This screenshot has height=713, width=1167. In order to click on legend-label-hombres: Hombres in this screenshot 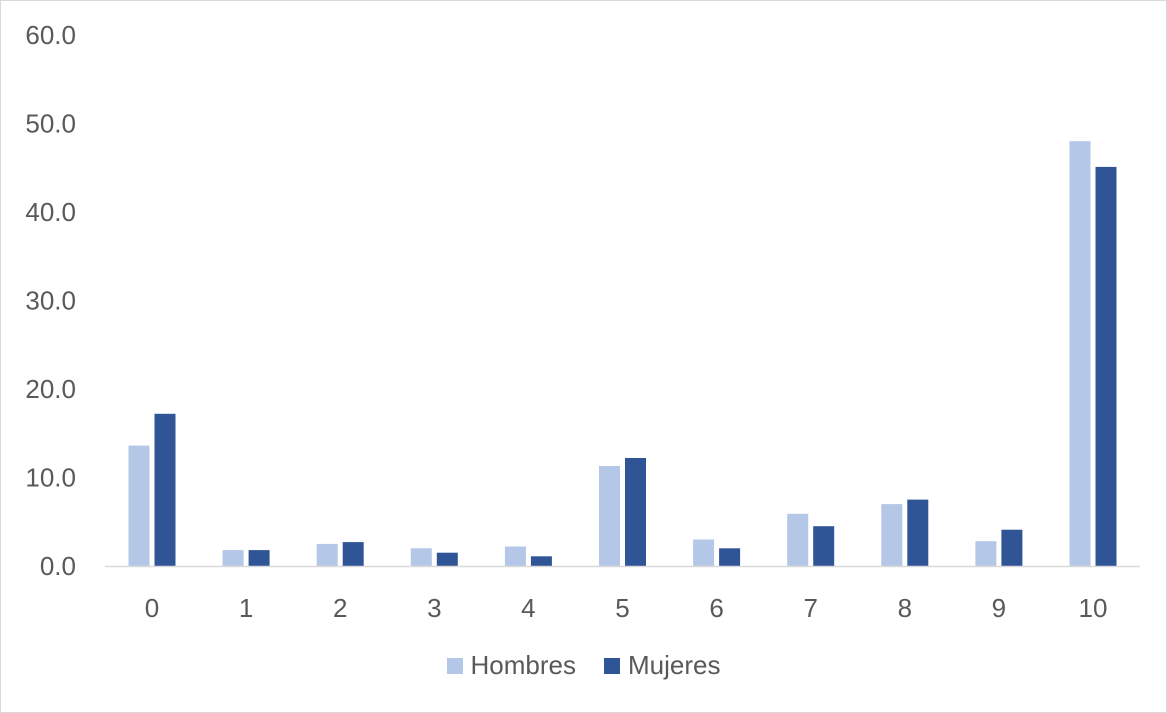, I will do `click(523, 665)`.